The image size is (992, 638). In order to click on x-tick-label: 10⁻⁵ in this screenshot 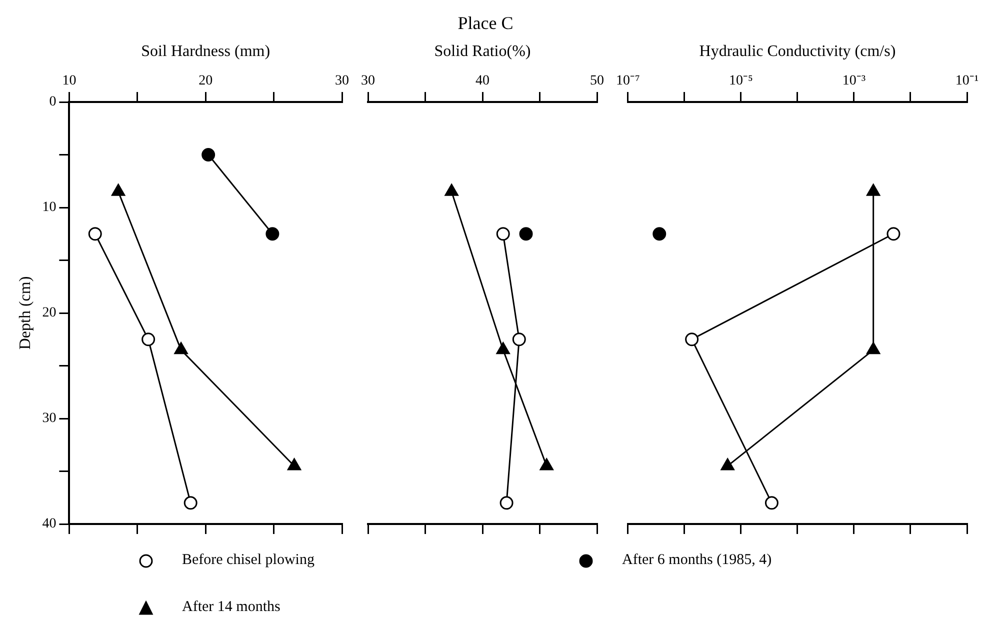, I will do `click(741, 80)`.